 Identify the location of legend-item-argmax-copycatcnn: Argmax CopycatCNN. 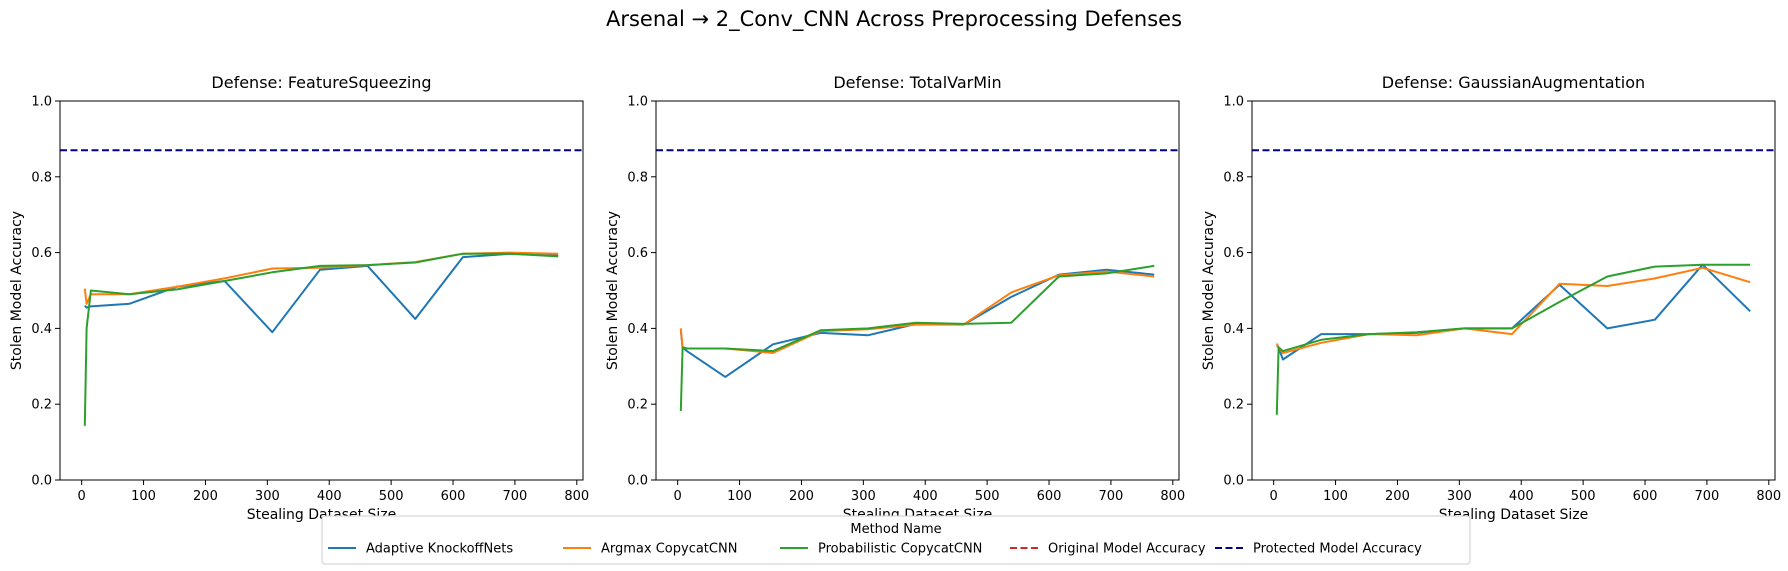
(650, 549).